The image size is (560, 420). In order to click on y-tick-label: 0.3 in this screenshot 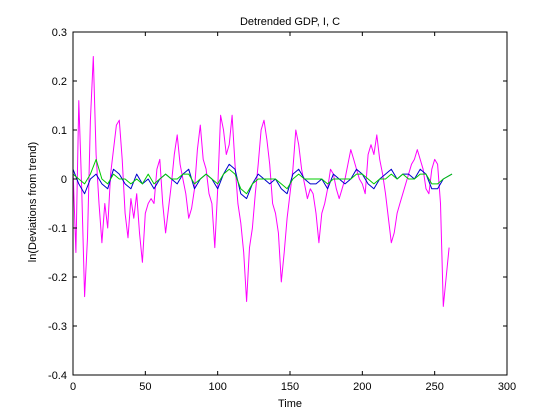, I will do `click(59, 33)`.